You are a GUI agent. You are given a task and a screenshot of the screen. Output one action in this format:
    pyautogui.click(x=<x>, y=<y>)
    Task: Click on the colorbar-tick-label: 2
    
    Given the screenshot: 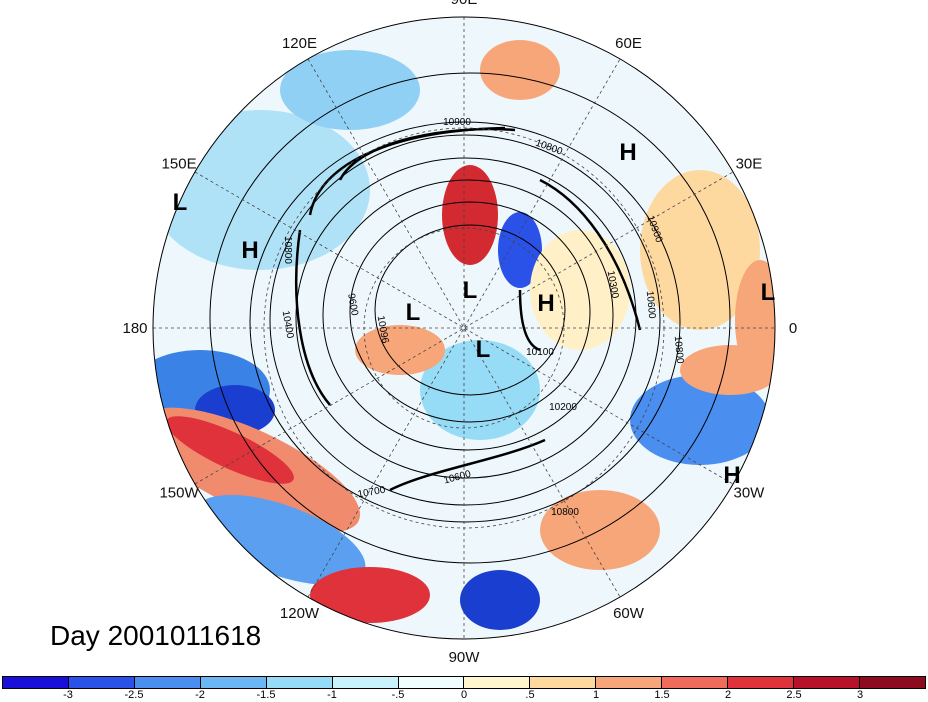 What is the action you would take?
    pyautogui.click(x=728, y=695)
    